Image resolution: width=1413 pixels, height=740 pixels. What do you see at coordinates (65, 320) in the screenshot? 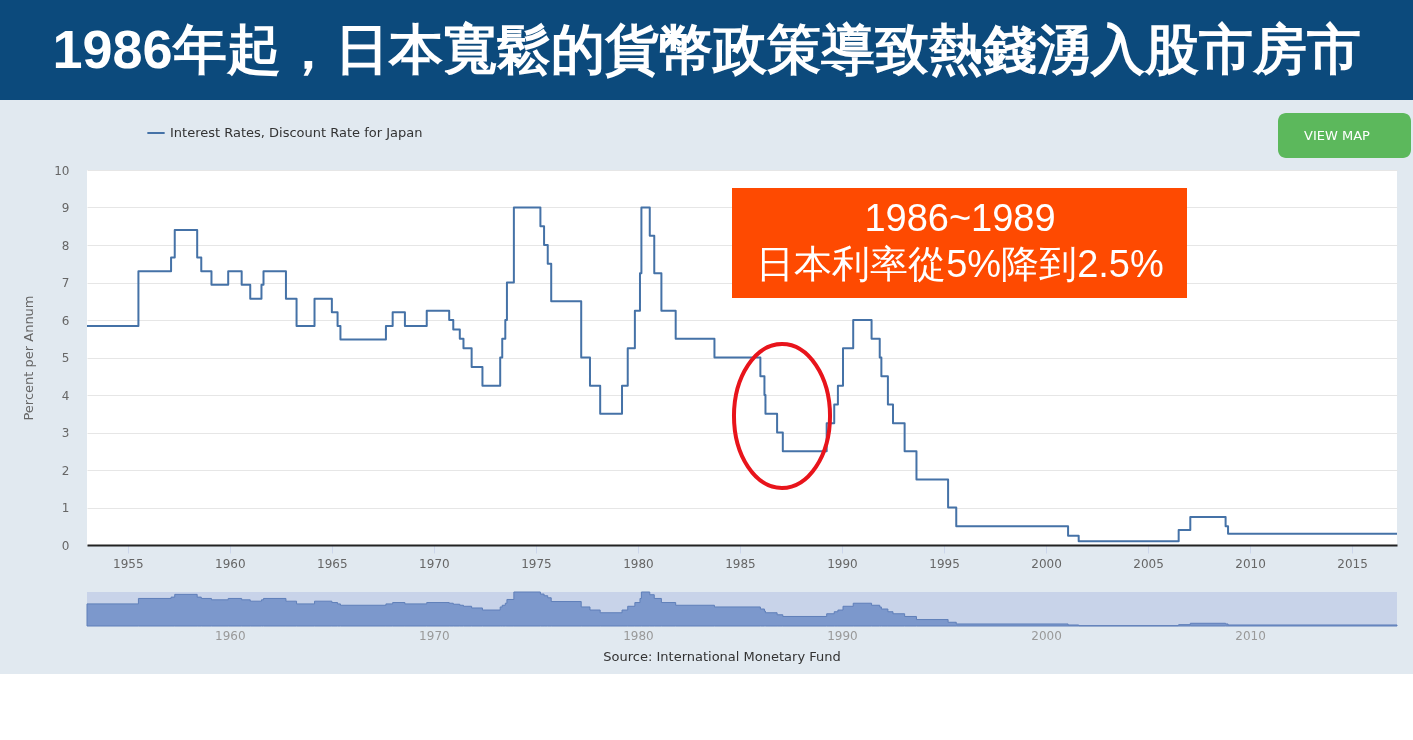
I see `y-tick-label: 6` at bounding box center [65, 320].